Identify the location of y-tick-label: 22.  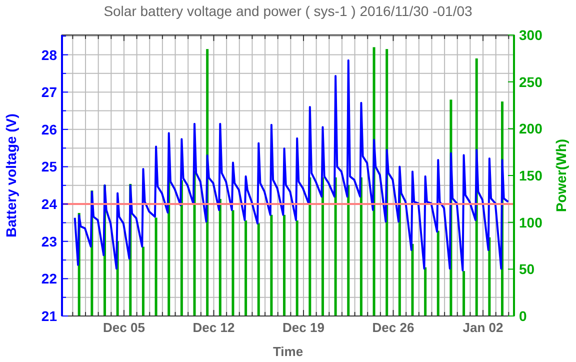
(49, 278).